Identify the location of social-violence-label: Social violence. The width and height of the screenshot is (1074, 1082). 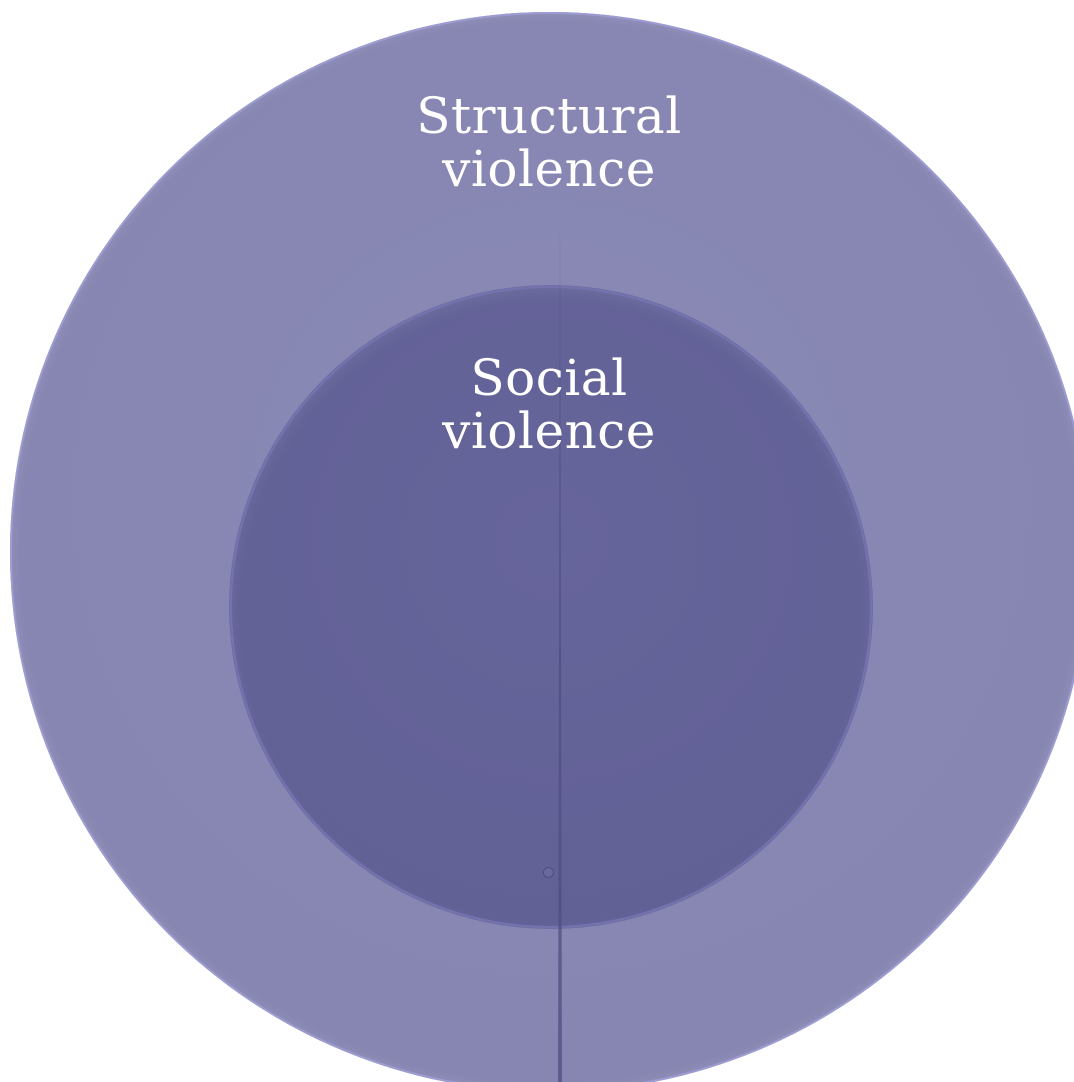
(549, 405).